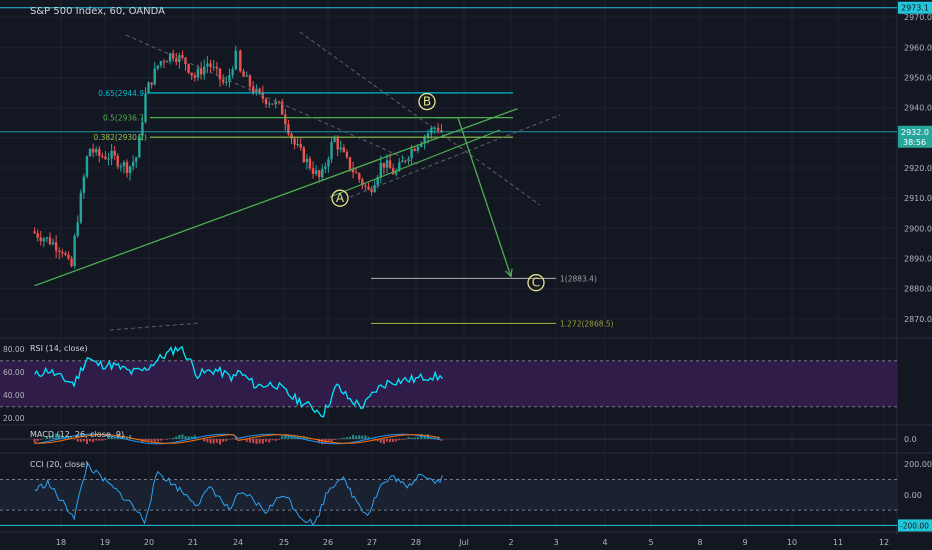  What do you see at coordinates (149, 542) in the screenshot?
I see `time-tick-label: 20` at bounding box center [149, 542].